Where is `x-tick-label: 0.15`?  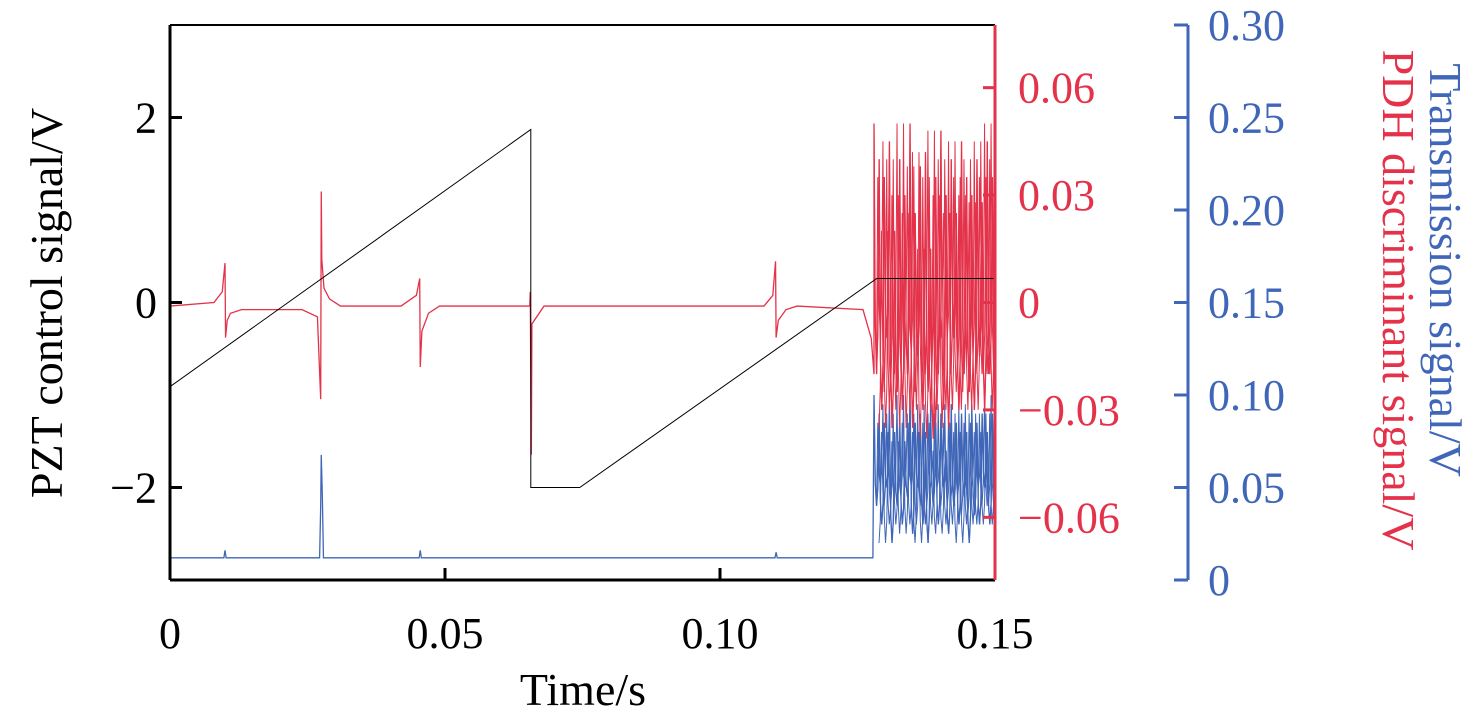 x-tick-label: 0.15 is located at coordinates (995, 633).